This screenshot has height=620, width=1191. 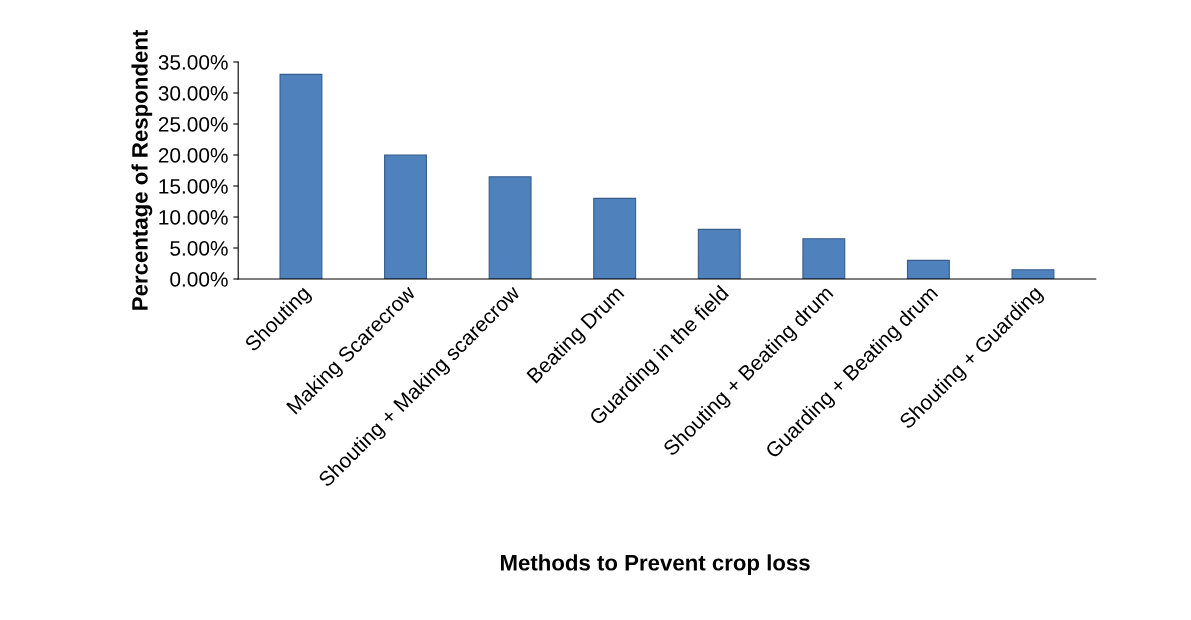 I want to click on y-tick-label: 15.00%, so click(x=193, y=186).